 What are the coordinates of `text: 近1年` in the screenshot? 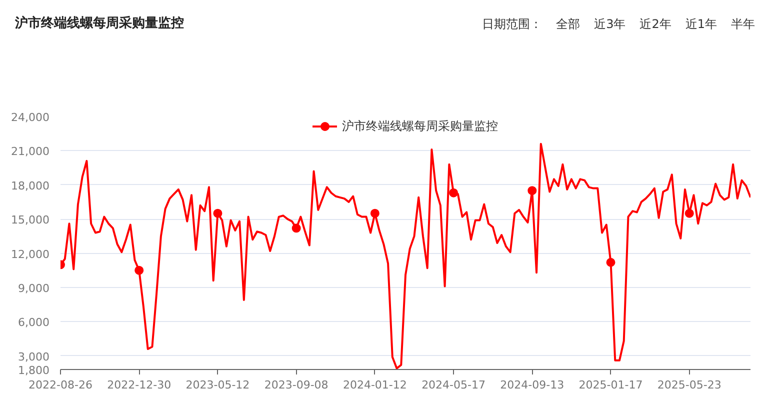 It's located at (701, 23).